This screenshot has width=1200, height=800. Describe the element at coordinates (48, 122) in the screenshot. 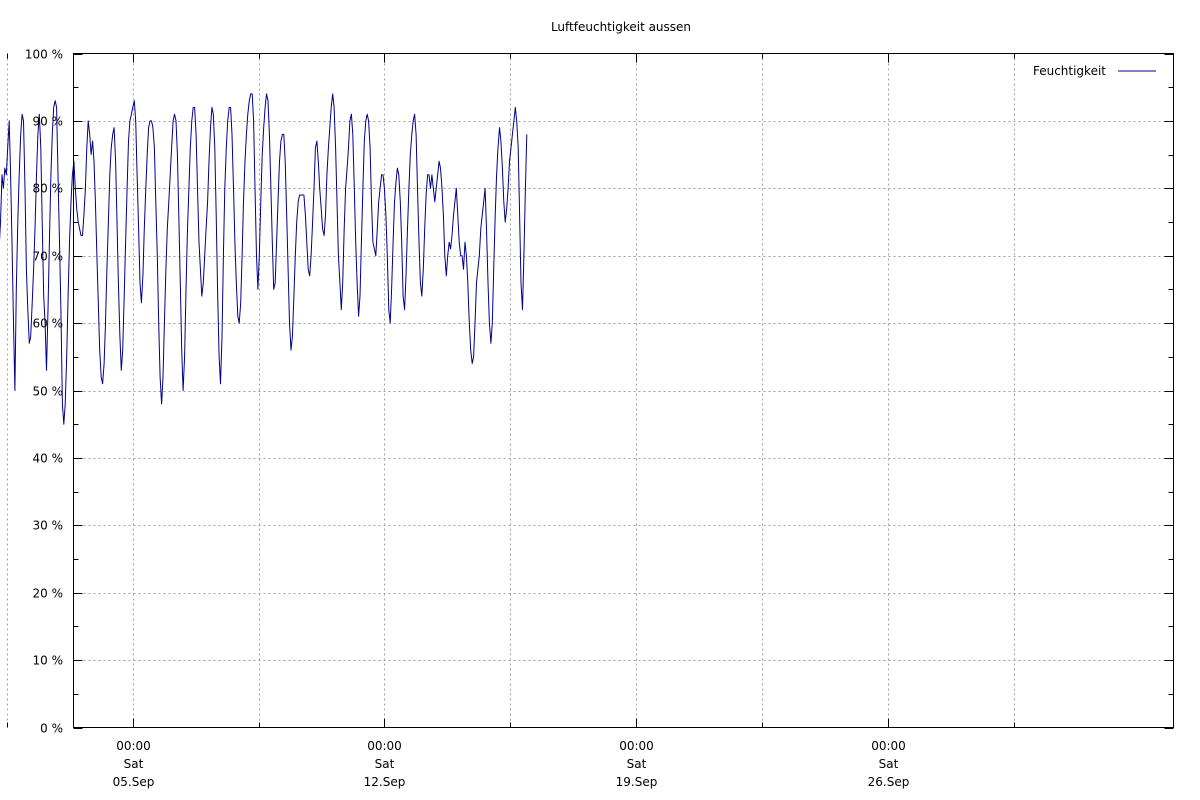

I see `y-tick-label: 90 %` at that location.